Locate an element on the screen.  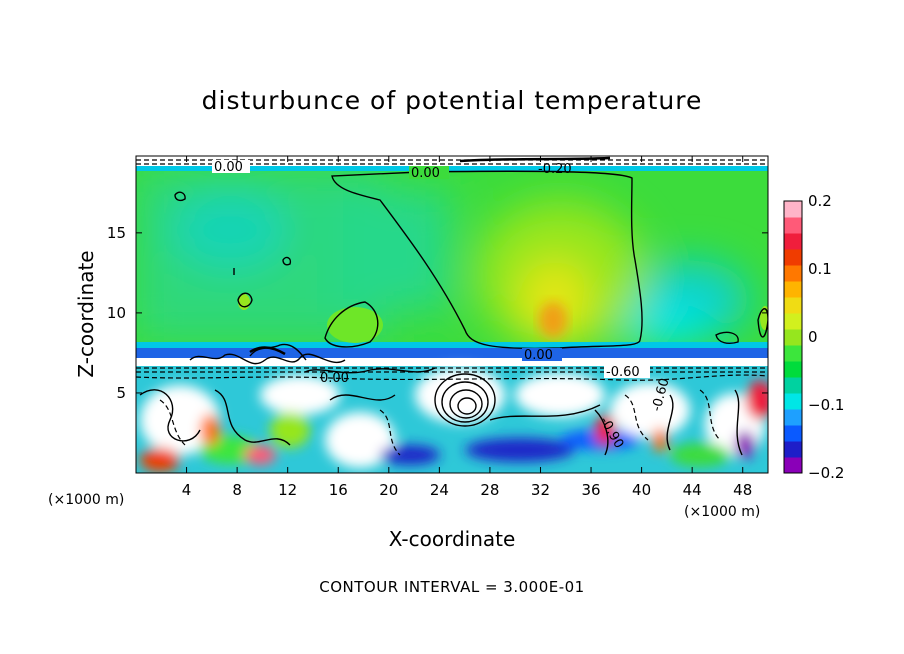
x-tick-label: 20 is located at coordinates (388, 490).